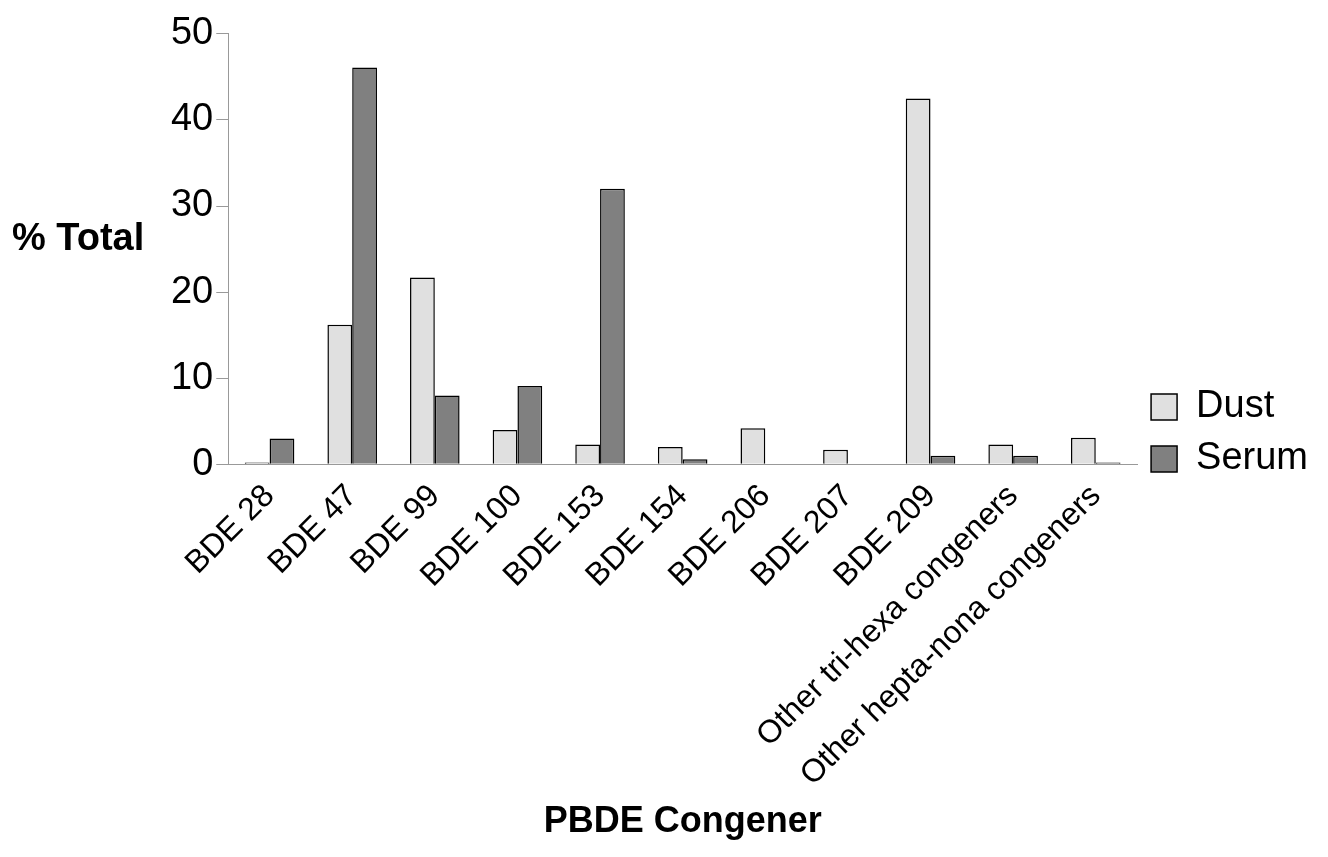 The image size is (1328, 857). Describe the element at coordinates (682, 820) in the screenshot. I see `x-axis-title: PBDE Congener` at that location.